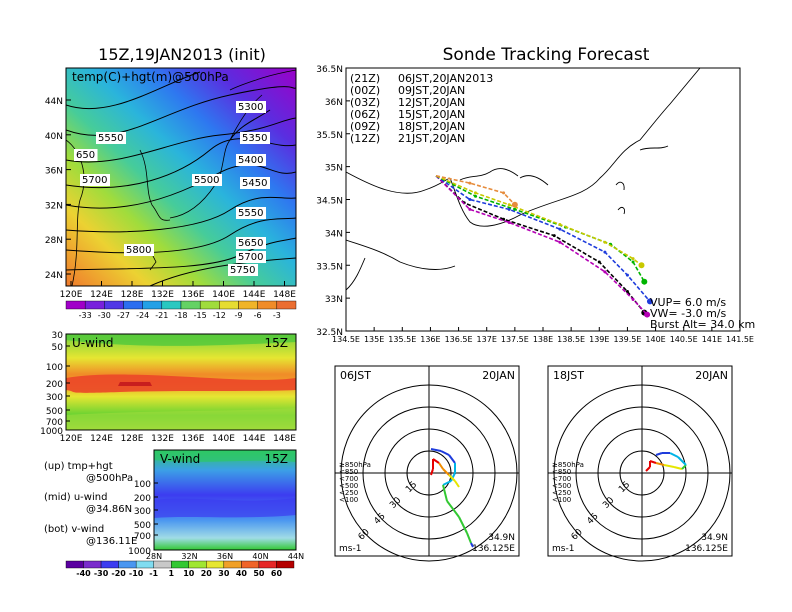 This screenshot has width=792, height=612. I want to click on contour-label: 650, so click(85, 155).